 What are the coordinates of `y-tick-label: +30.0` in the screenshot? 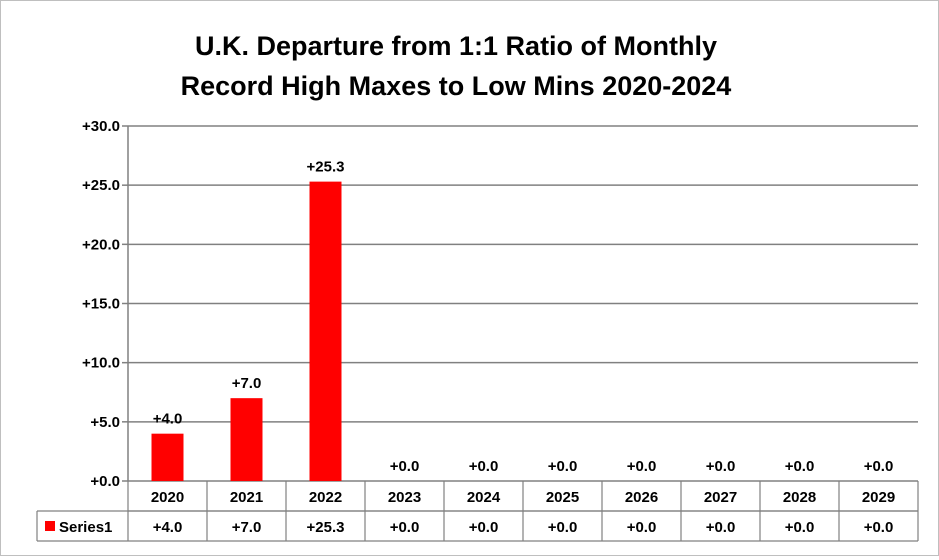 It's located at (101, 126).